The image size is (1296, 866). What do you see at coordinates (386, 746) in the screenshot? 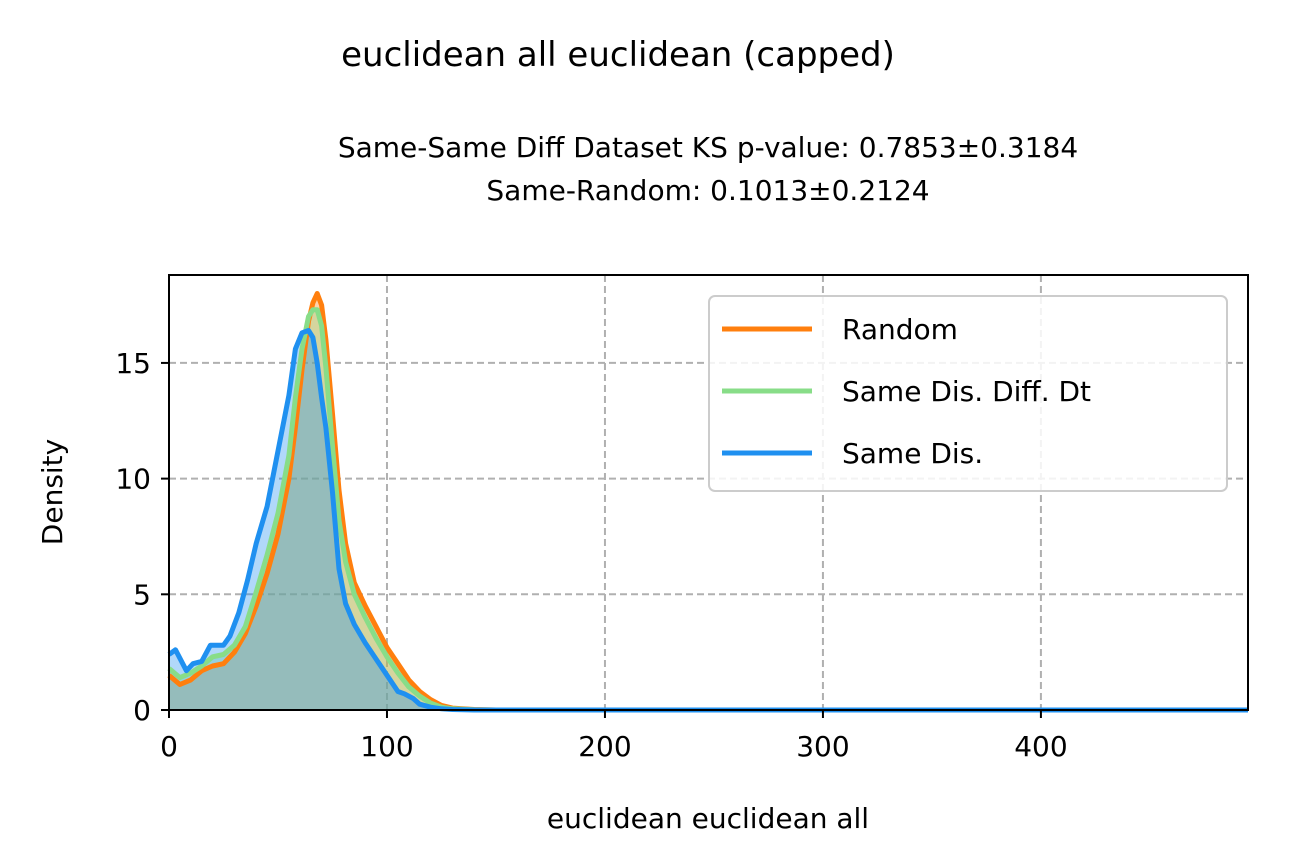
I see `x-tick-label: 100` at bounding box center [386, 746].